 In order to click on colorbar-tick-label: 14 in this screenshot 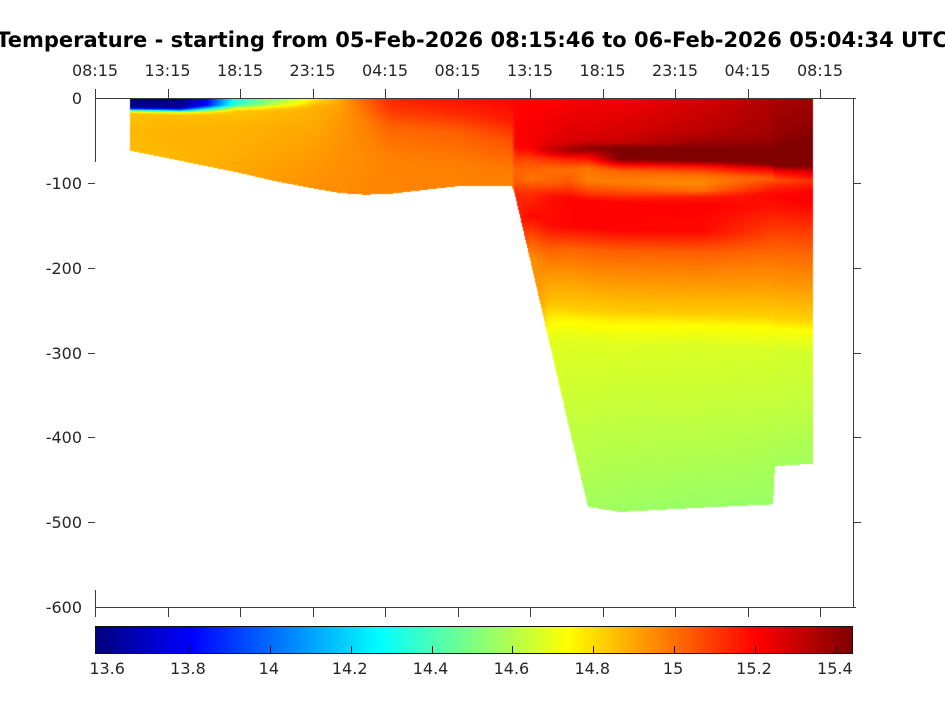, I will do `click(268, 668)`.